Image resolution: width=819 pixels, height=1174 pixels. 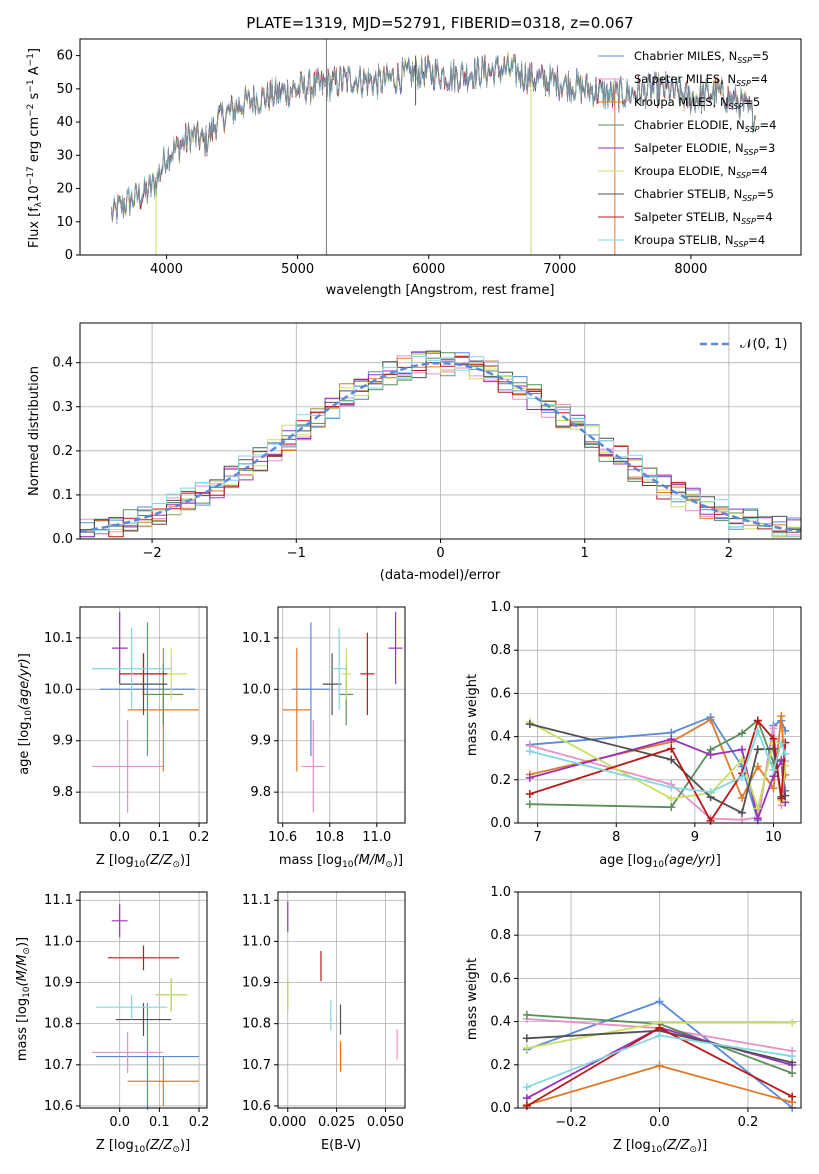 I want to click on histogram-salpeter-stelib, so click(x=440, y=447).